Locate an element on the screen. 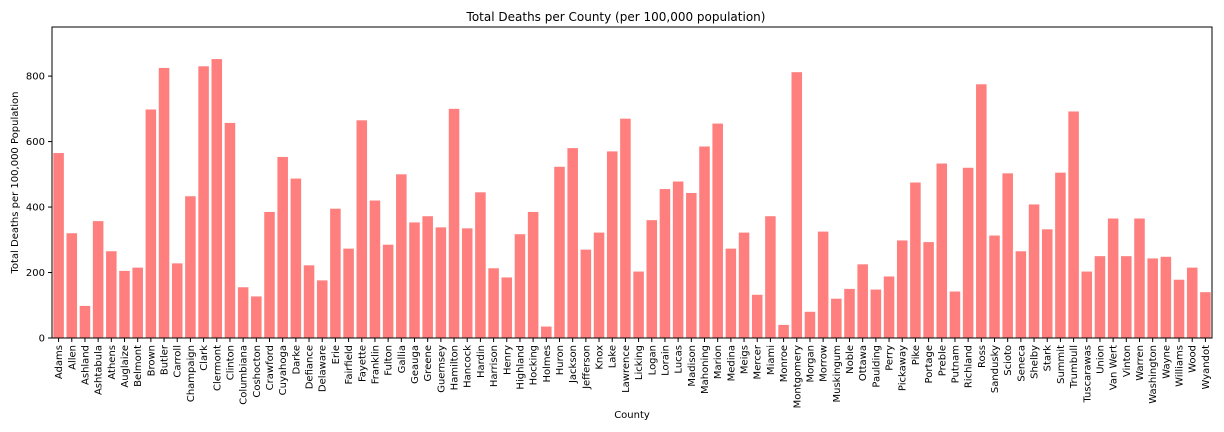  x-tick-label: Cuyahoga is located at coordinates (283, 370).